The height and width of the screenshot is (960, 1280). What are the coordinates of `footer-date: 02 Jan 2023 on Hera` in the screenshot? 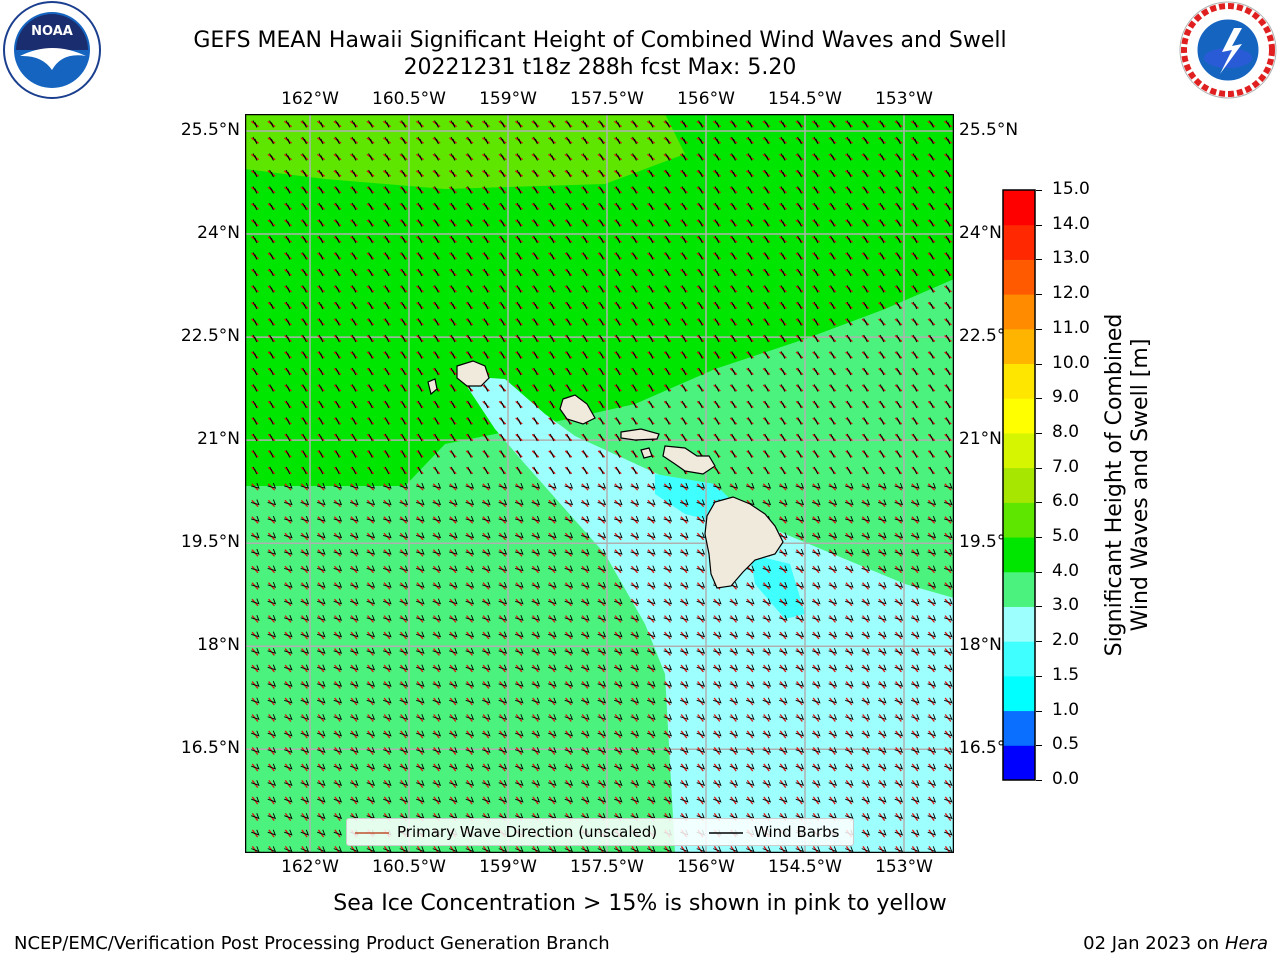 It's located at (1175, 943).